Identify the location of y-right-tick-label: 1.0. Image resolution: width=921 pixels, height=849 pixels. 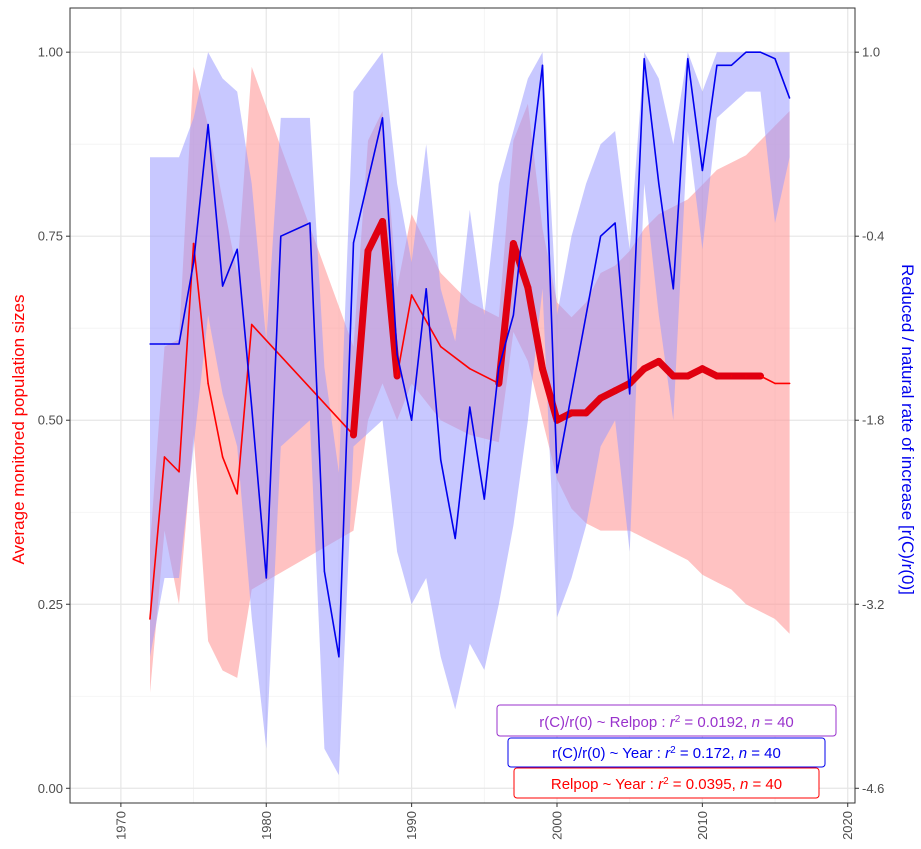
(871, 52).